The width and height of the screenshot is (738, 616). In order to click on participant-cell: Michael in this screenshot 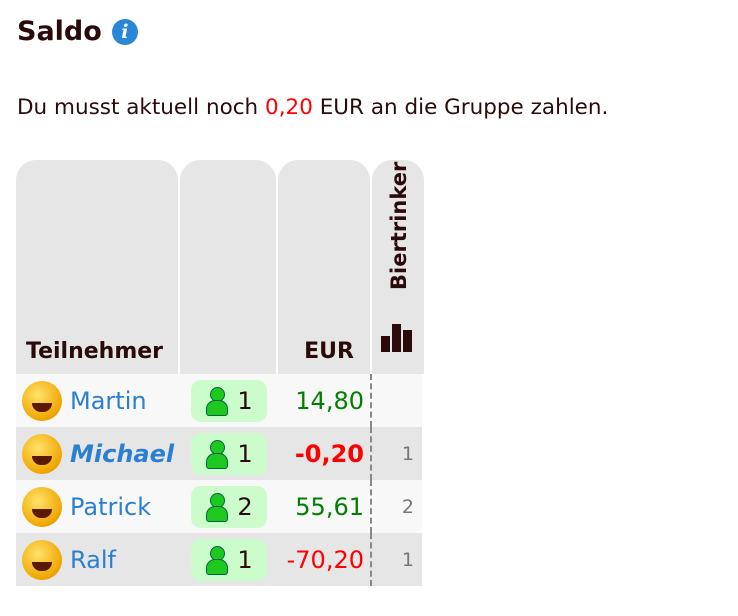, I will do `click(98, 453)`.